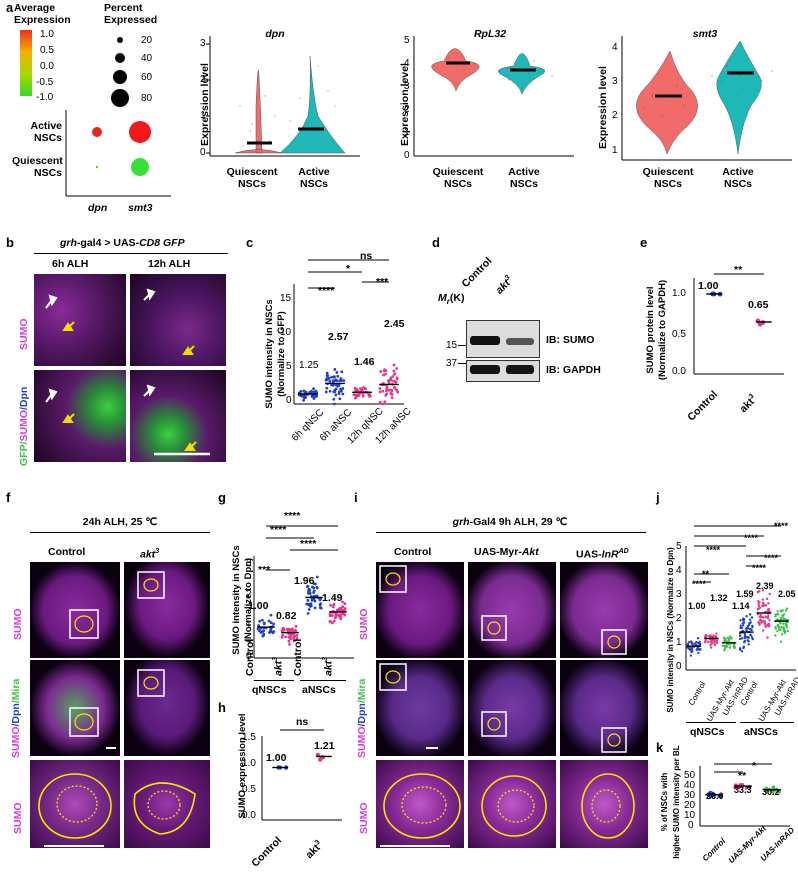  Describe the element at coordinates (203, 152) in the screenshot. I see `violin-ytick: 0` at that location.